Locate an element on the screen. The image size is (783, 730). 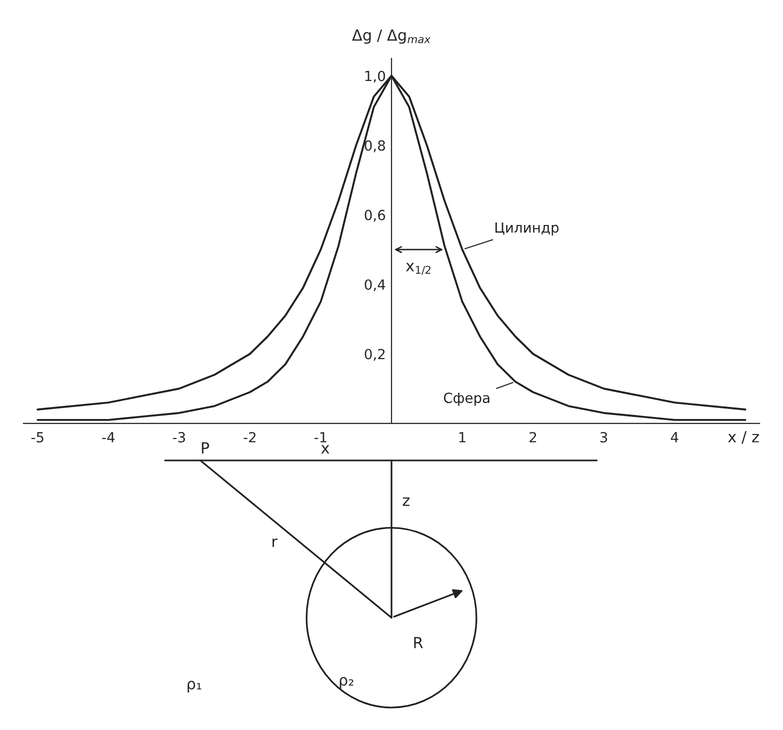
text: R is located at coordinates (418, 642).